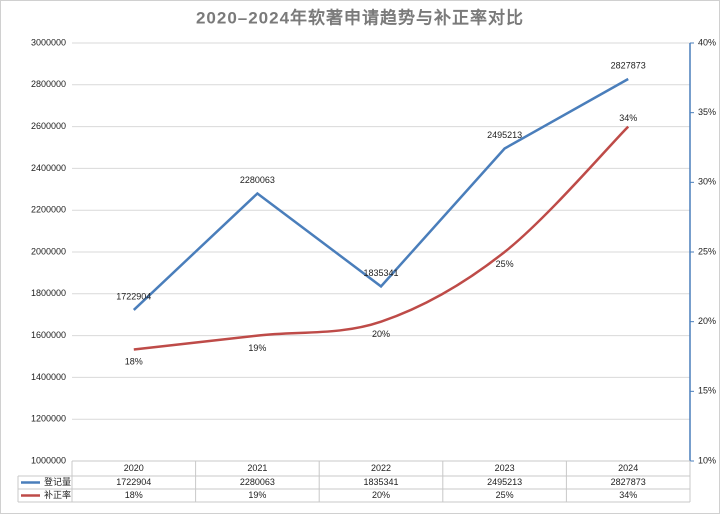 This screenshot has width=720, height=514. I want to click on data-label: 1722904, so click(133, 296).